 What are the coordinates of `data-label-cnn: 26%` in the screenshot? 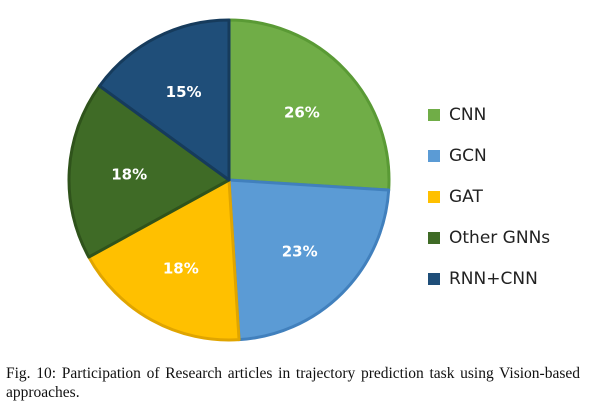 It's located at (302, 113).